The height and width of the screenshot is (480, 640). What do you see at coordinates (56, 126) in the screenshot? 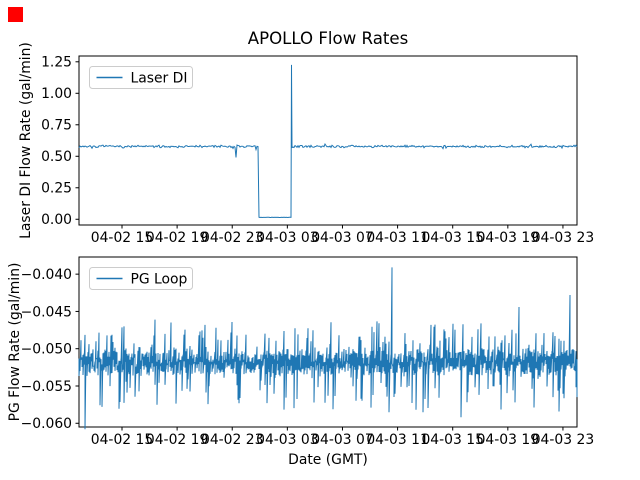
I see `y-tick-label: 0.75` at bounding box center [56, 126].